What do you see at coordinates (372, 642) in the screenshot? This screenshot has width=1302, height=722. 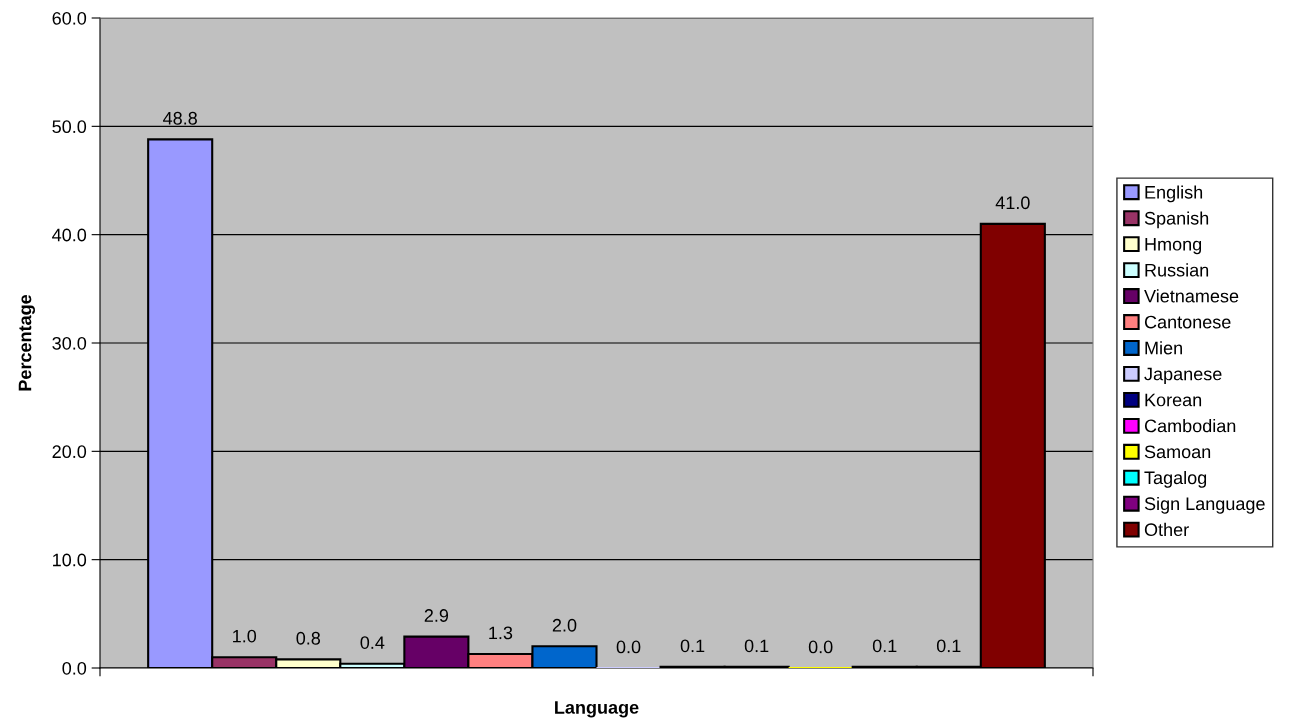 I see `data-label: 0.4` at bounding box center [372, 642].